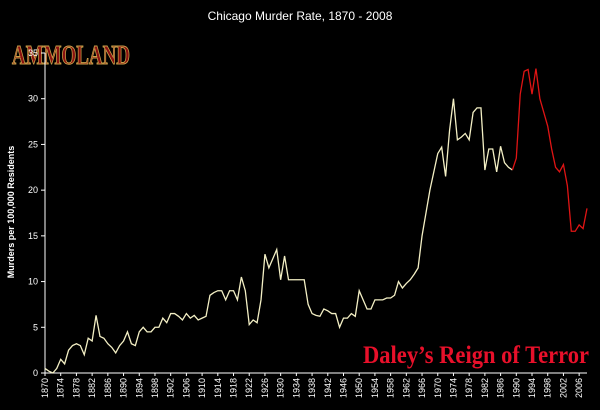 This screenshot has height=410, width=600. Describe the element at coordinates (45, 388) in the screenshot. I see `x-tick-label: 1870` at that location.